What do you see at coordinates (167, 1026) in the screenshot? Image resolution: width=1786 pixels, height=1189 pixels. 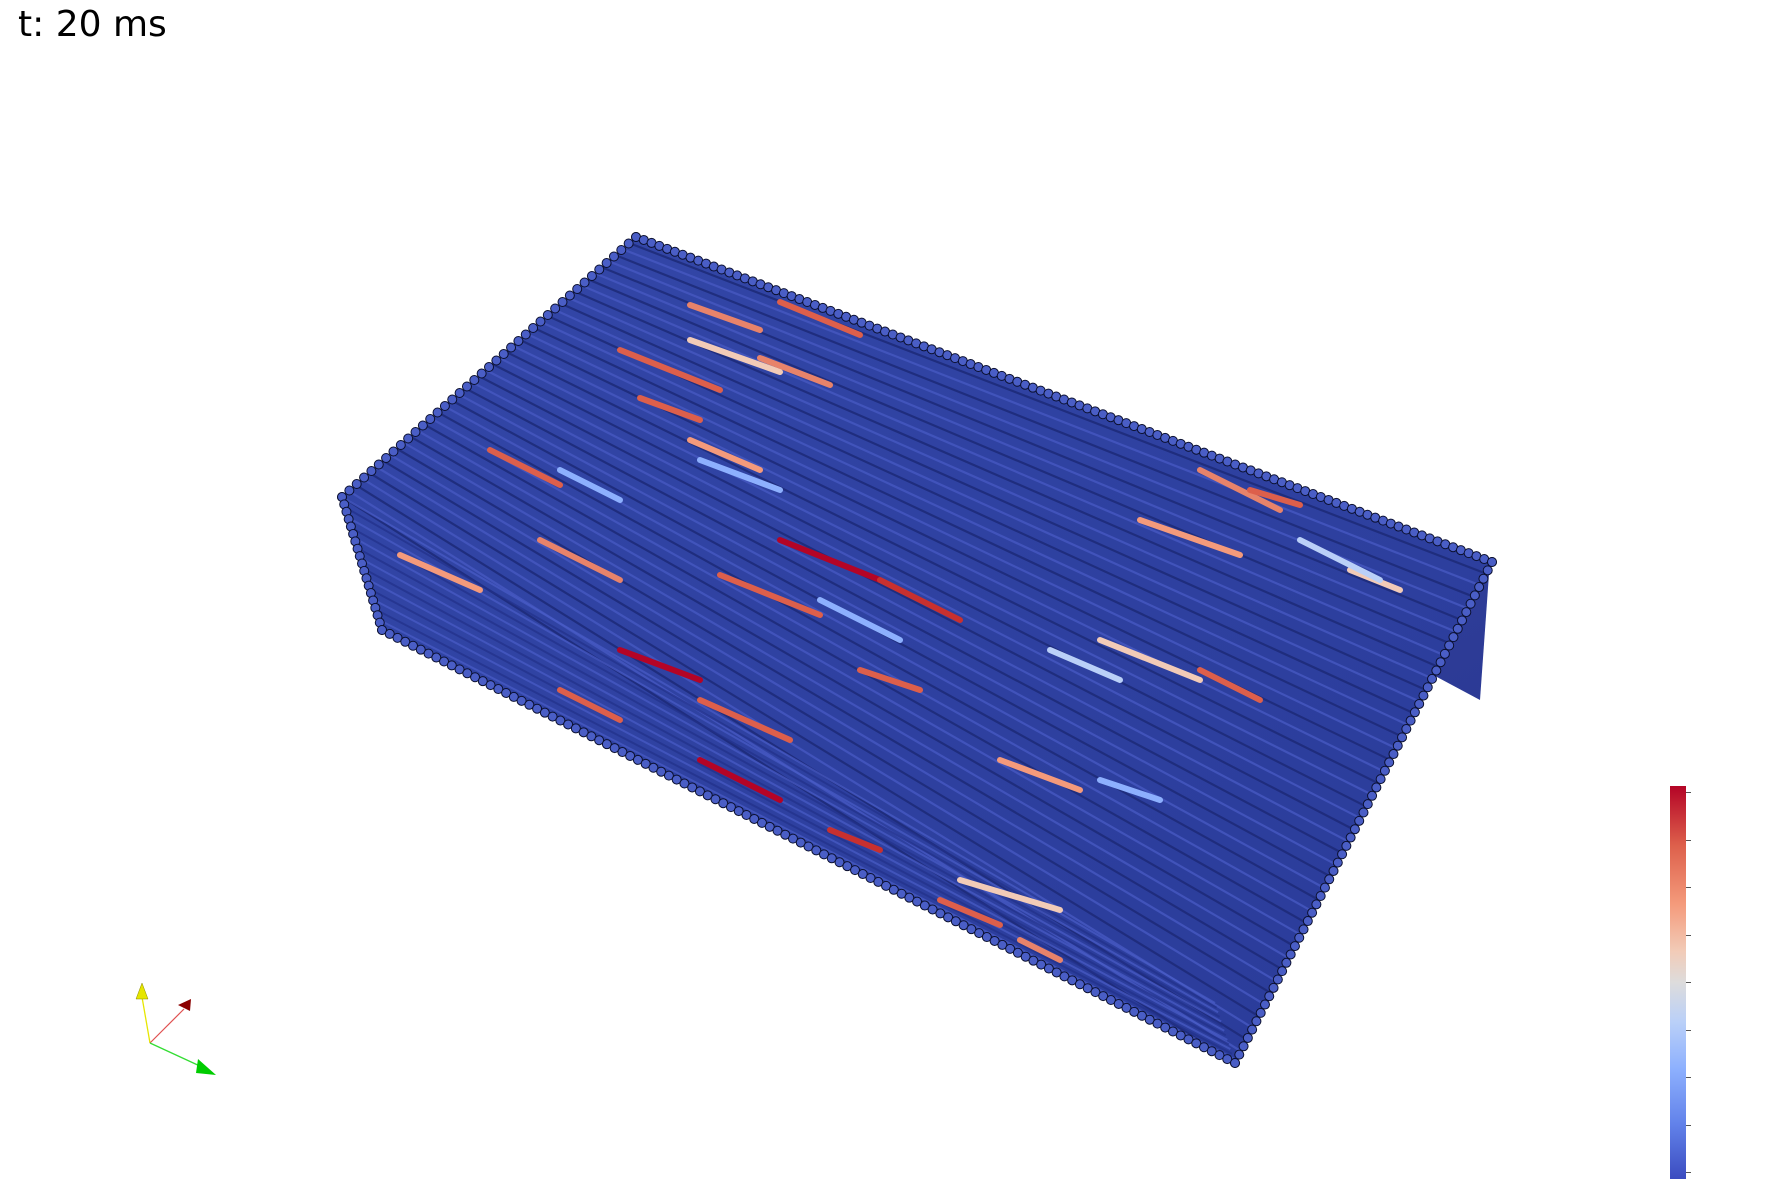 I see `x-axis-line` at bounding box center [167, 1026].